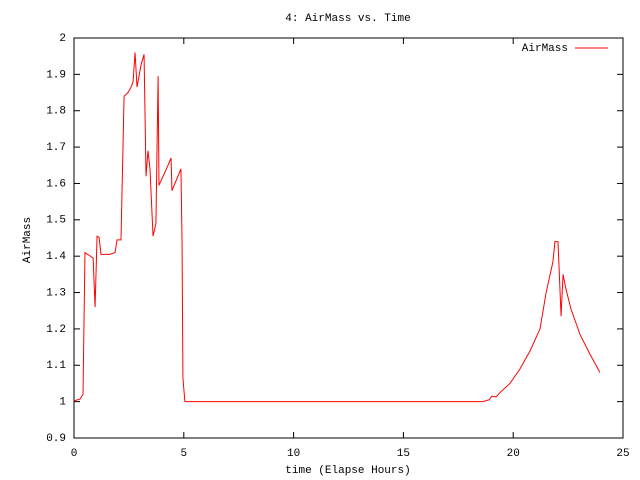  What do you see at coordinates (293, 454) in the screenshot?
I see `x-tick-label: 10` at bounding box center [293, 454].